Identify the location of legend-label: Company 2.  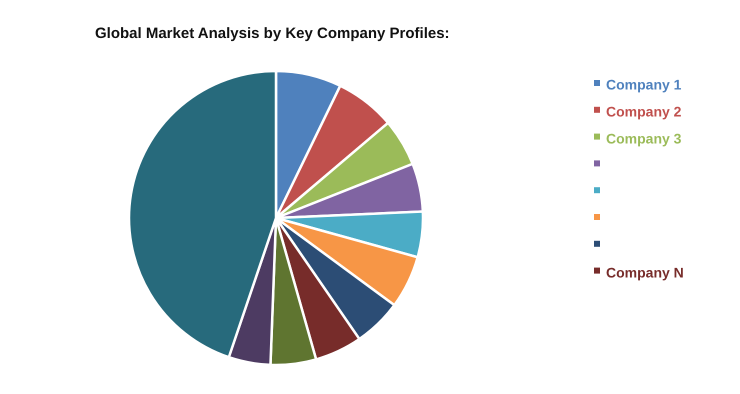
(644, 112).